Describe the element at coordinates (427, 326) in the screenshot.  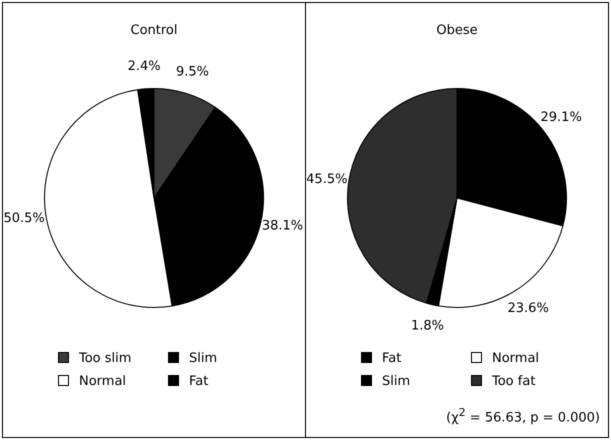
I see `data-label: 1.8%` at that location.